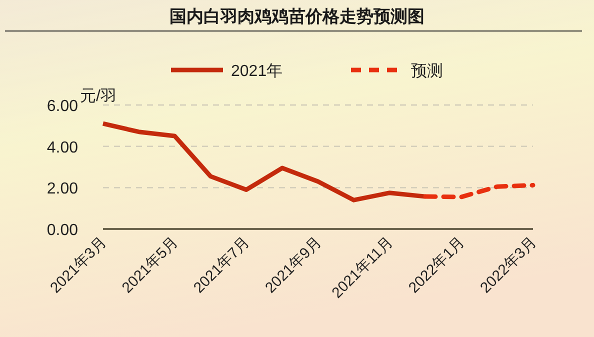  Describe the element at coordinates (62, 106) in the screenshot. I see `y-tick-label: 6.00` at that location.